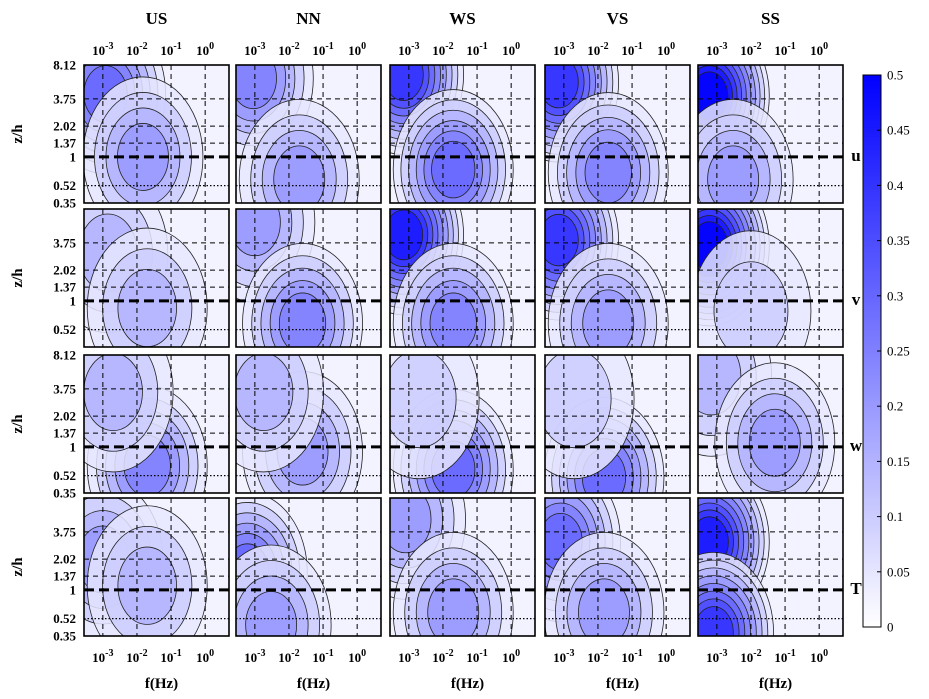  I want to click on row-label-v: v, so click(856, 299).